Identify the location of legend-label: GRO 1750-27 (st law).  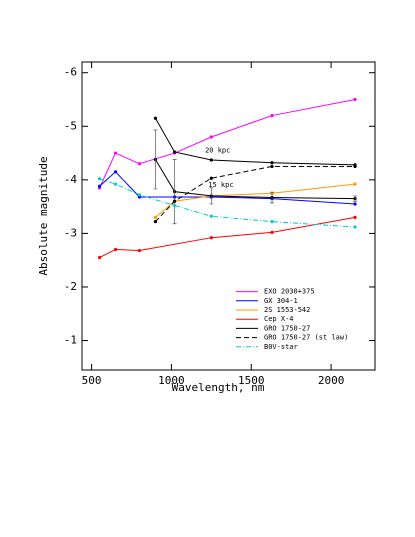
(306, 338).